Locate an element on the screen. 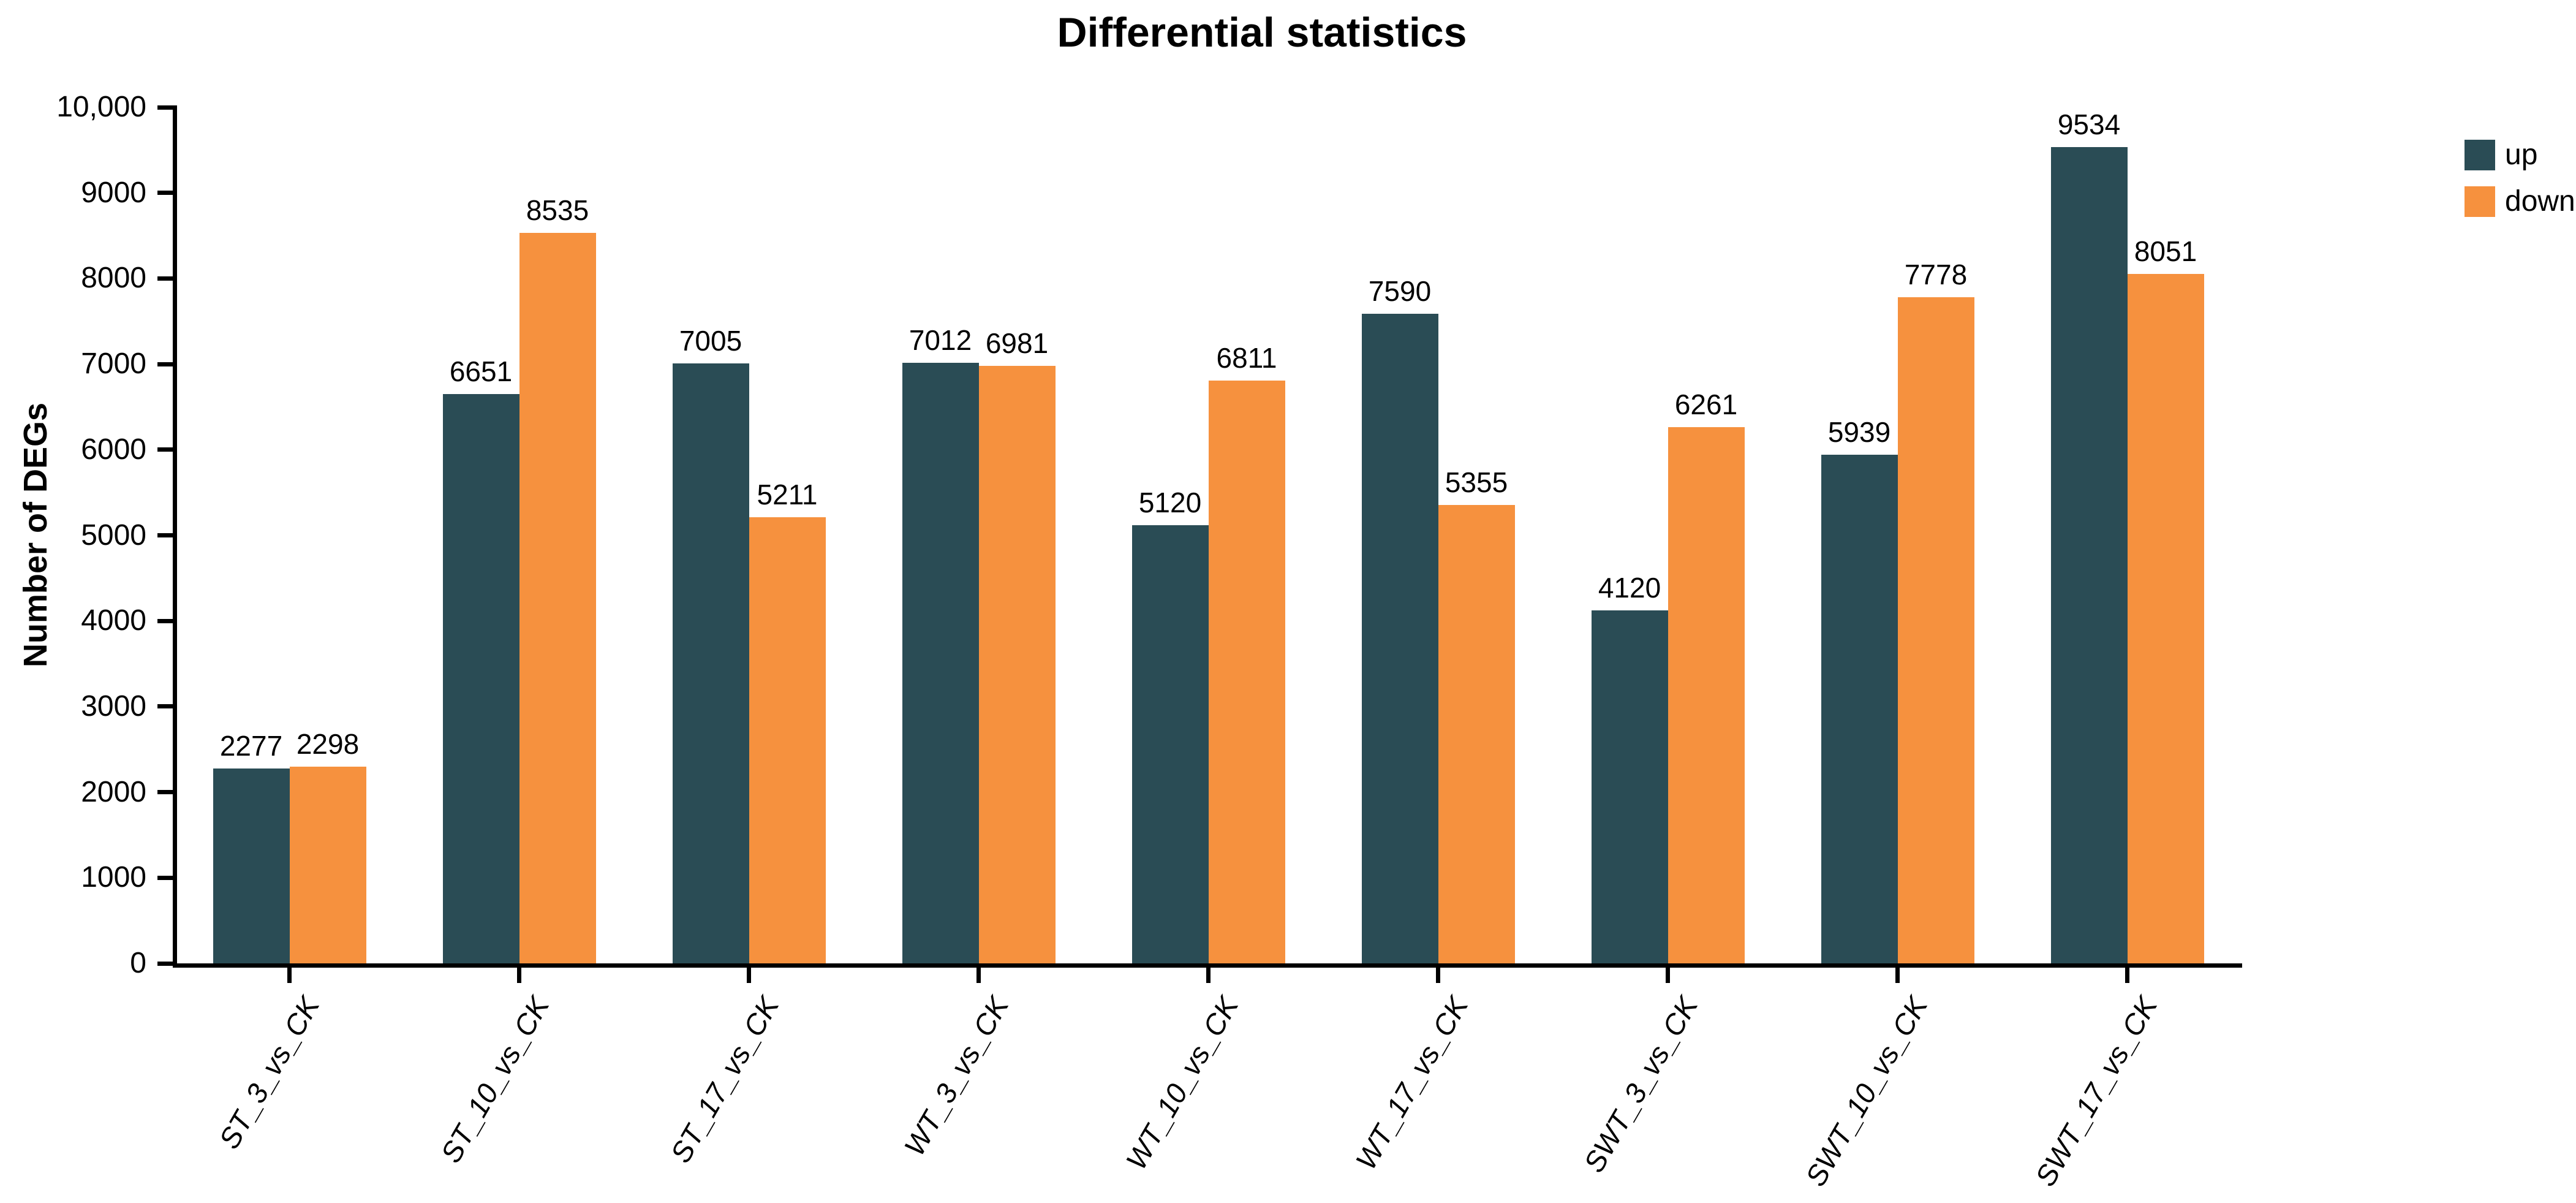 The height and width of the screenshot is (1203, 2576). bar-value-label: 5355 is located at coordinates (1476, 482).